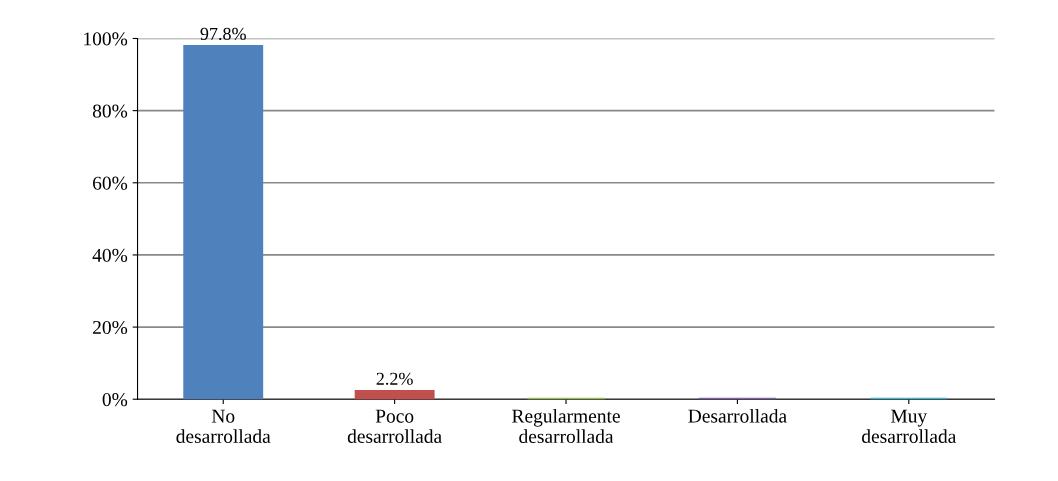 This screenshot has width=1058, height=481. What do you see at coordinates (223, 34) in the screenshot?
I see `data-label: 97.8%` at bounding box center [223, 34].